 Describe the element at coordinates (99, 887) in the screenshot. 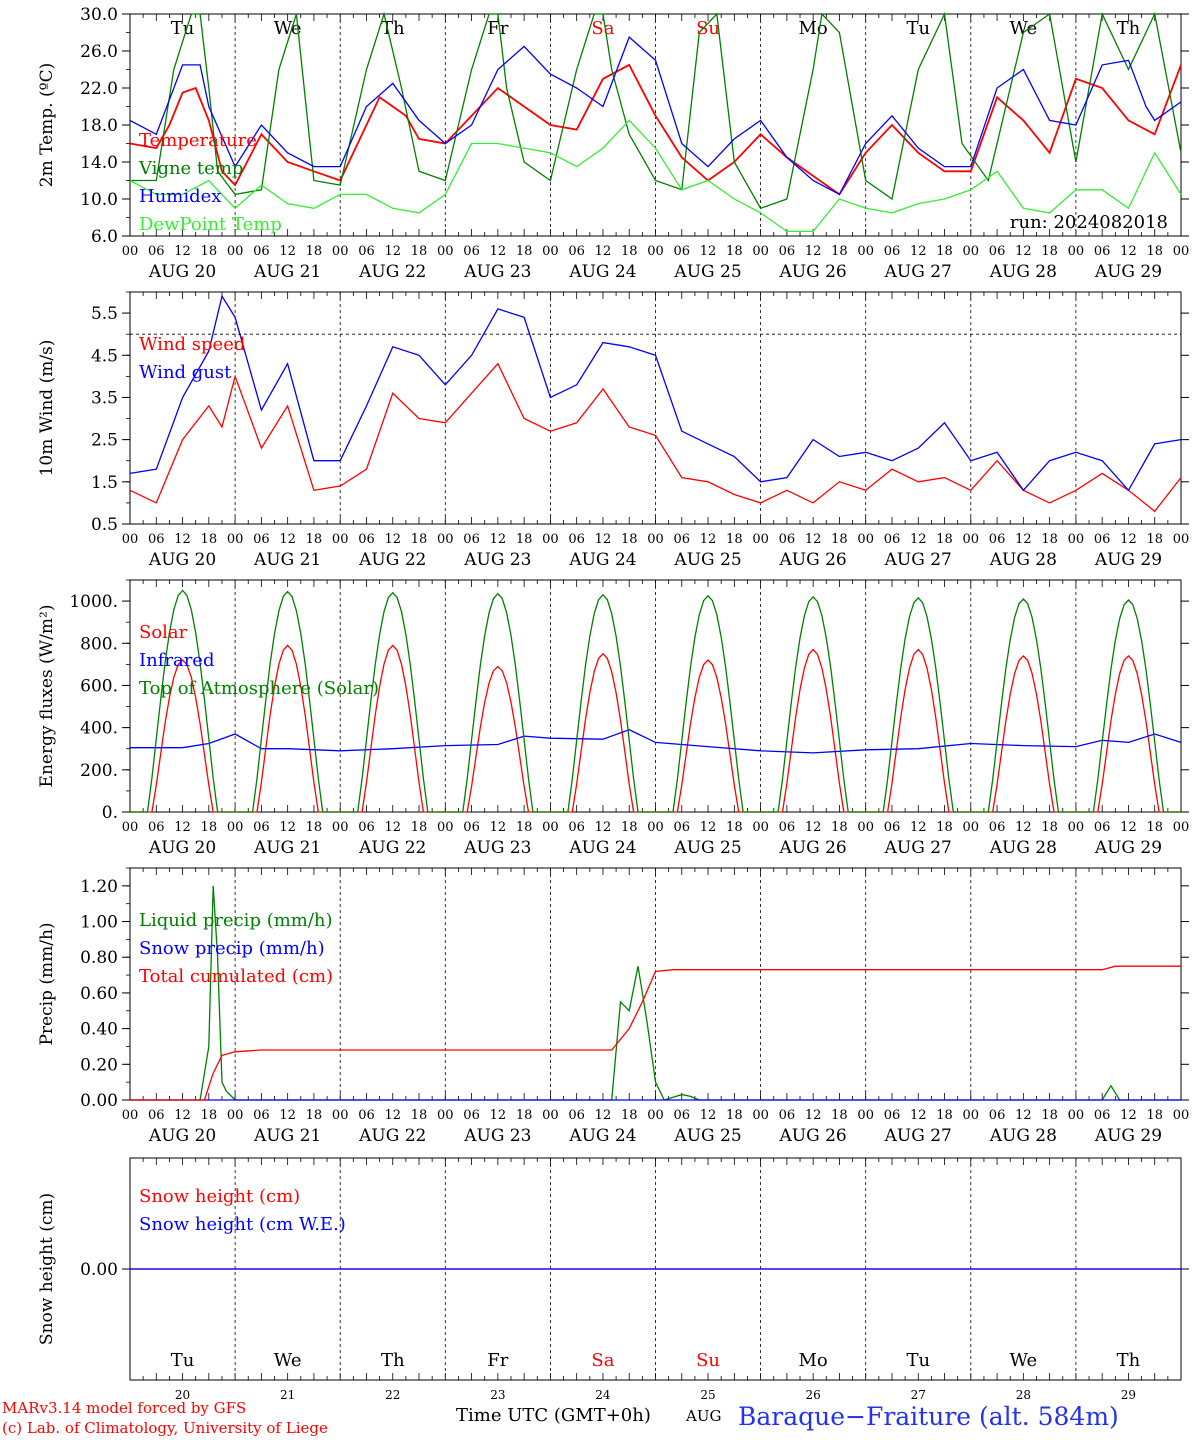

I see `y-tick-label: 1.20` at that location.